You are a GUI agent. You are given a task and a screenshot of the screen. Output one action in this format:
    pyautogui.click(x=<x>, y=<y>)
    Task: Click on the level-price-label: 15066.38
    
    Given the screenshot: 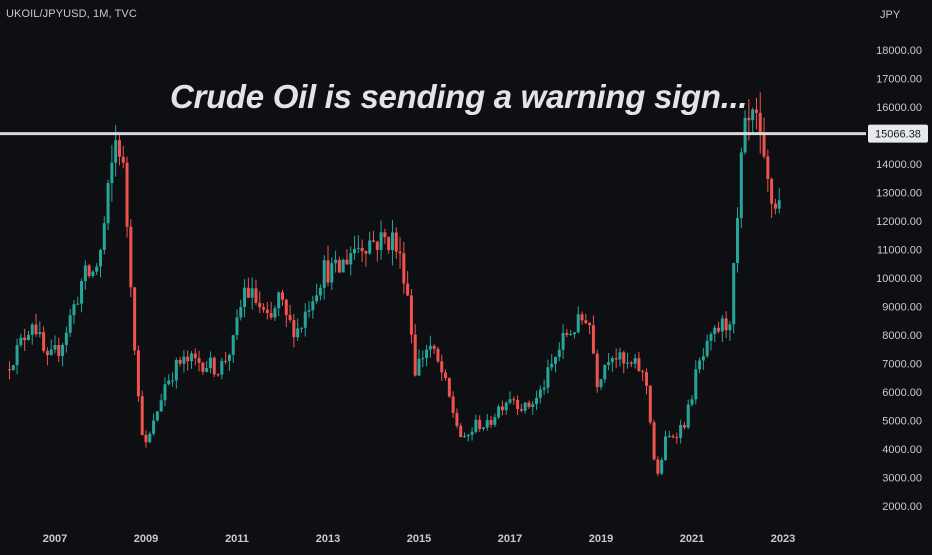 What is the action you would take?
    pyautogui.click(x=898, y=135)
    